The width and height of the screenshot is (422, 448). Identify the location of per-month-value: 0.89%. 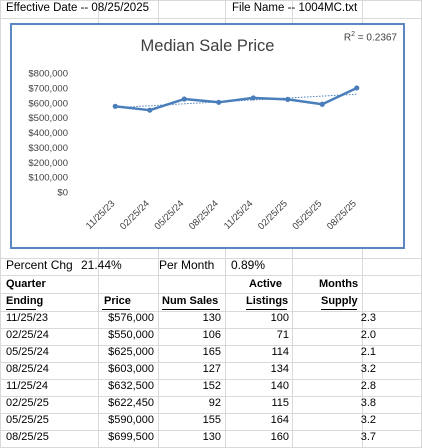
(248, 265).